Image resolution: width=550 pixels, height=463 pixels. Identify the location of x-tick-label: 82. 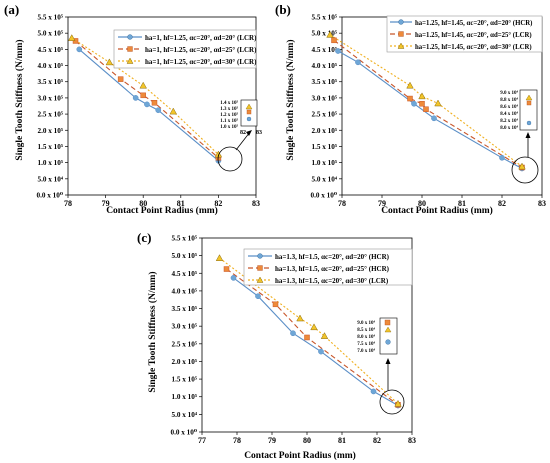
(502, 203).